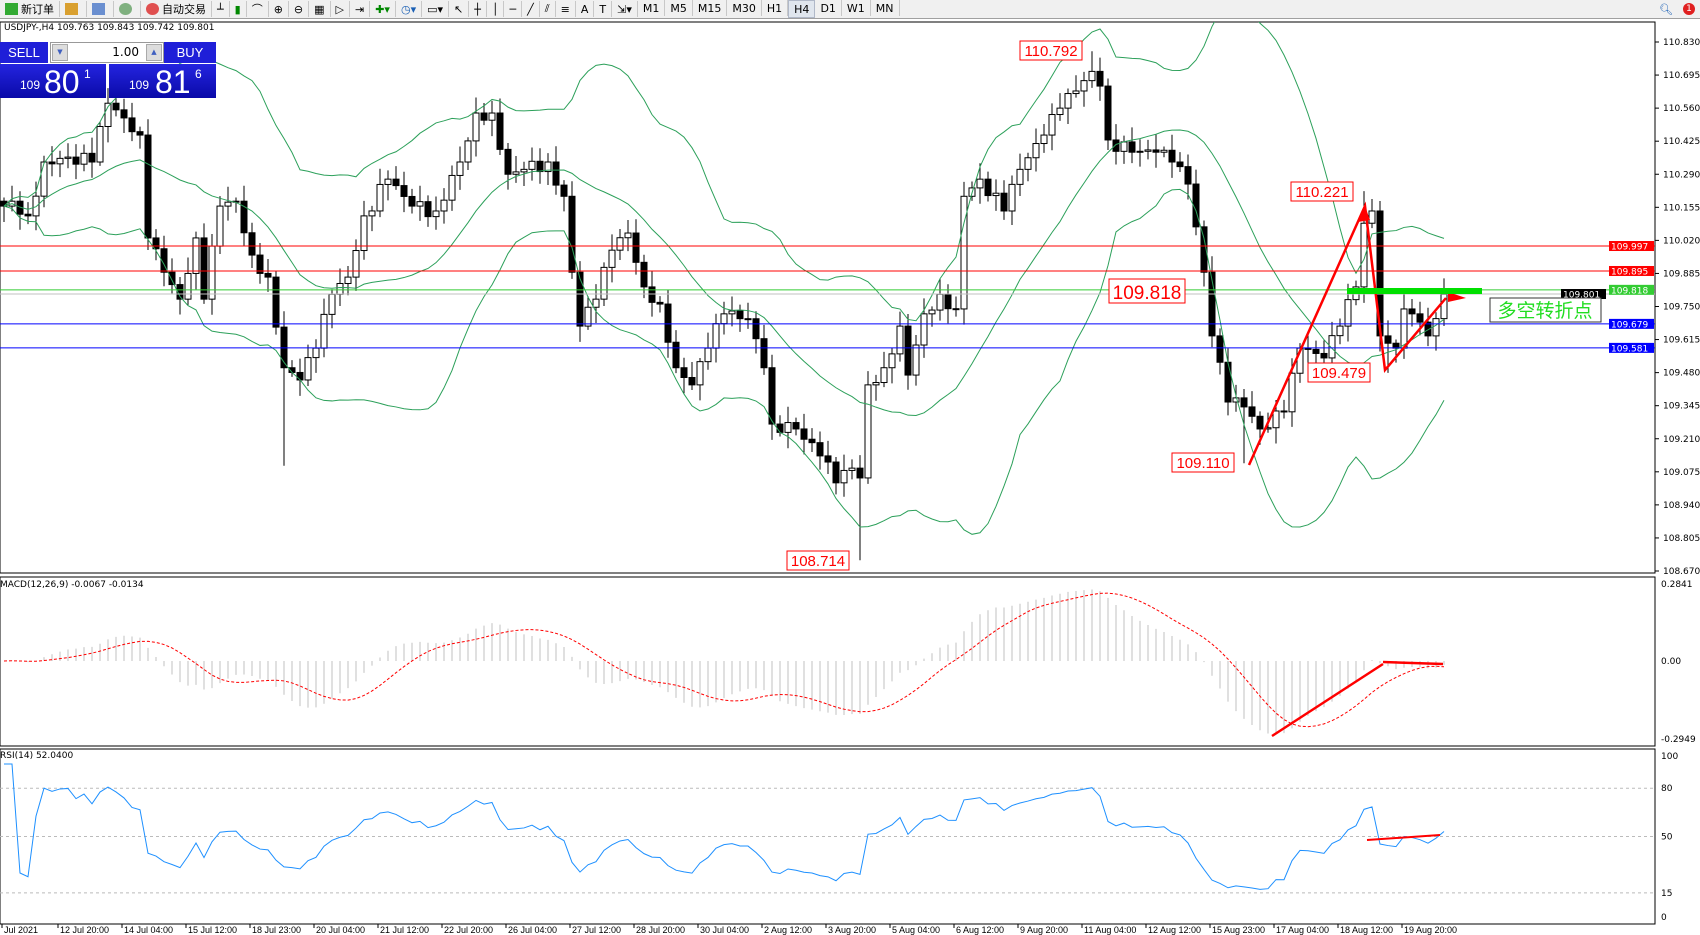 The width and height of the screenshot is (1700, 935). Describe the element at coordinates (652, 8) in the screenshot. I see `timeframe-m1: M1` at that location.